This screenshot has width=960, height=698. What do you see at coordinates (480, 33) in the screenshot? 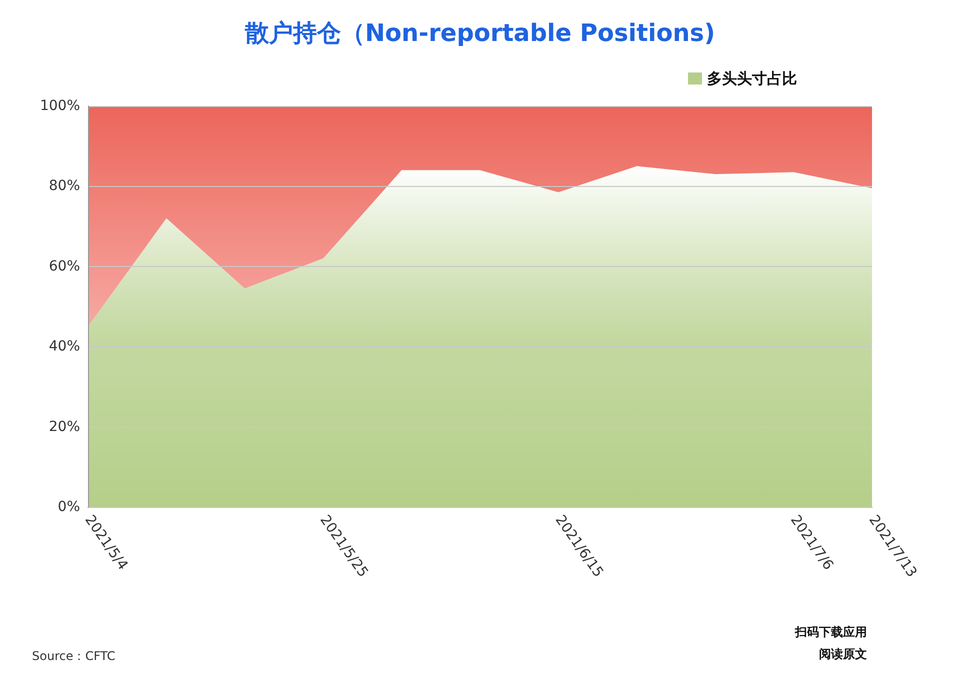
I see `chart-title: 散户持仓（Non-reportable Positions)` at bounding box center [480, 33].